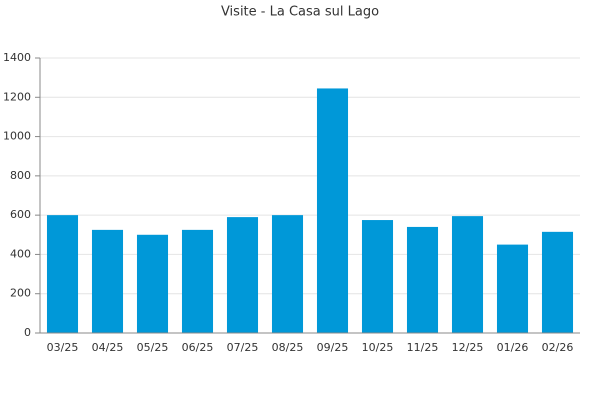 This screenshot has height=400, width=600. I want to click on y-tick-label: 1200, so click(17, 96).